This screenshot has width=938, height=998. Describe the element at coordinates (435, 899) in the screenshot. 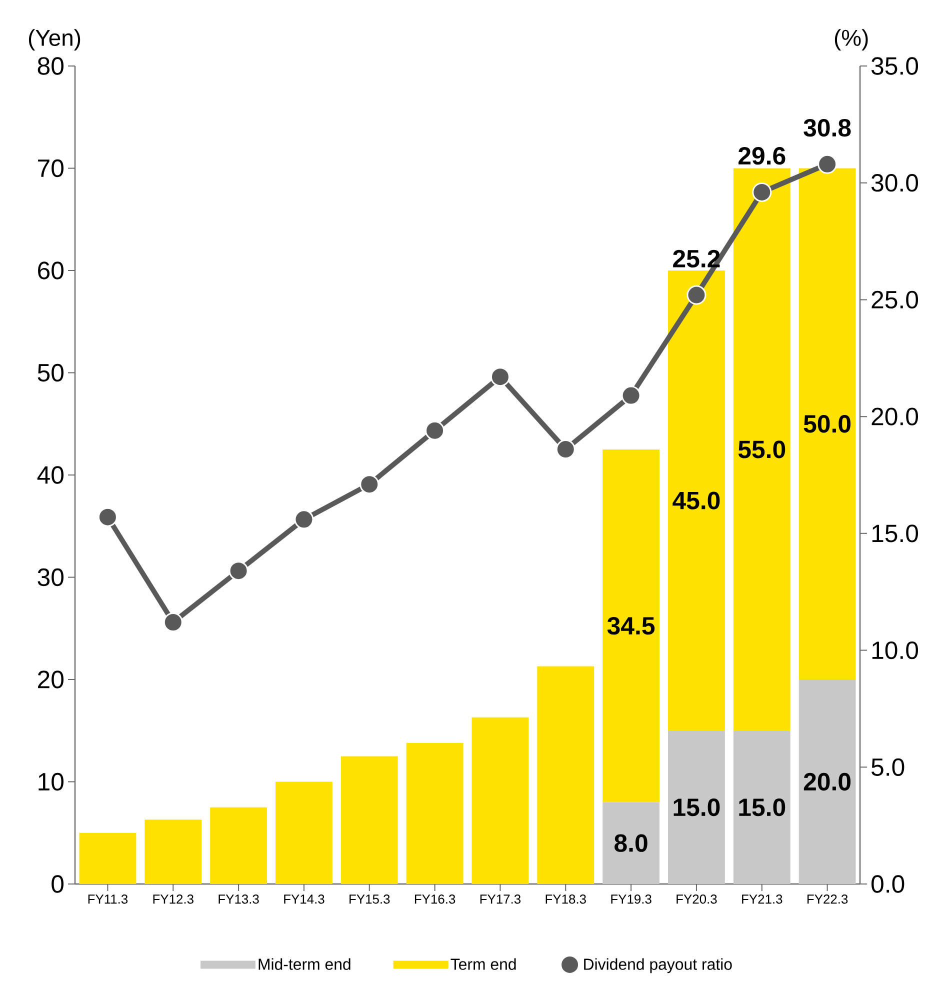

I see `x-tick-label: FY16.3` at that location.